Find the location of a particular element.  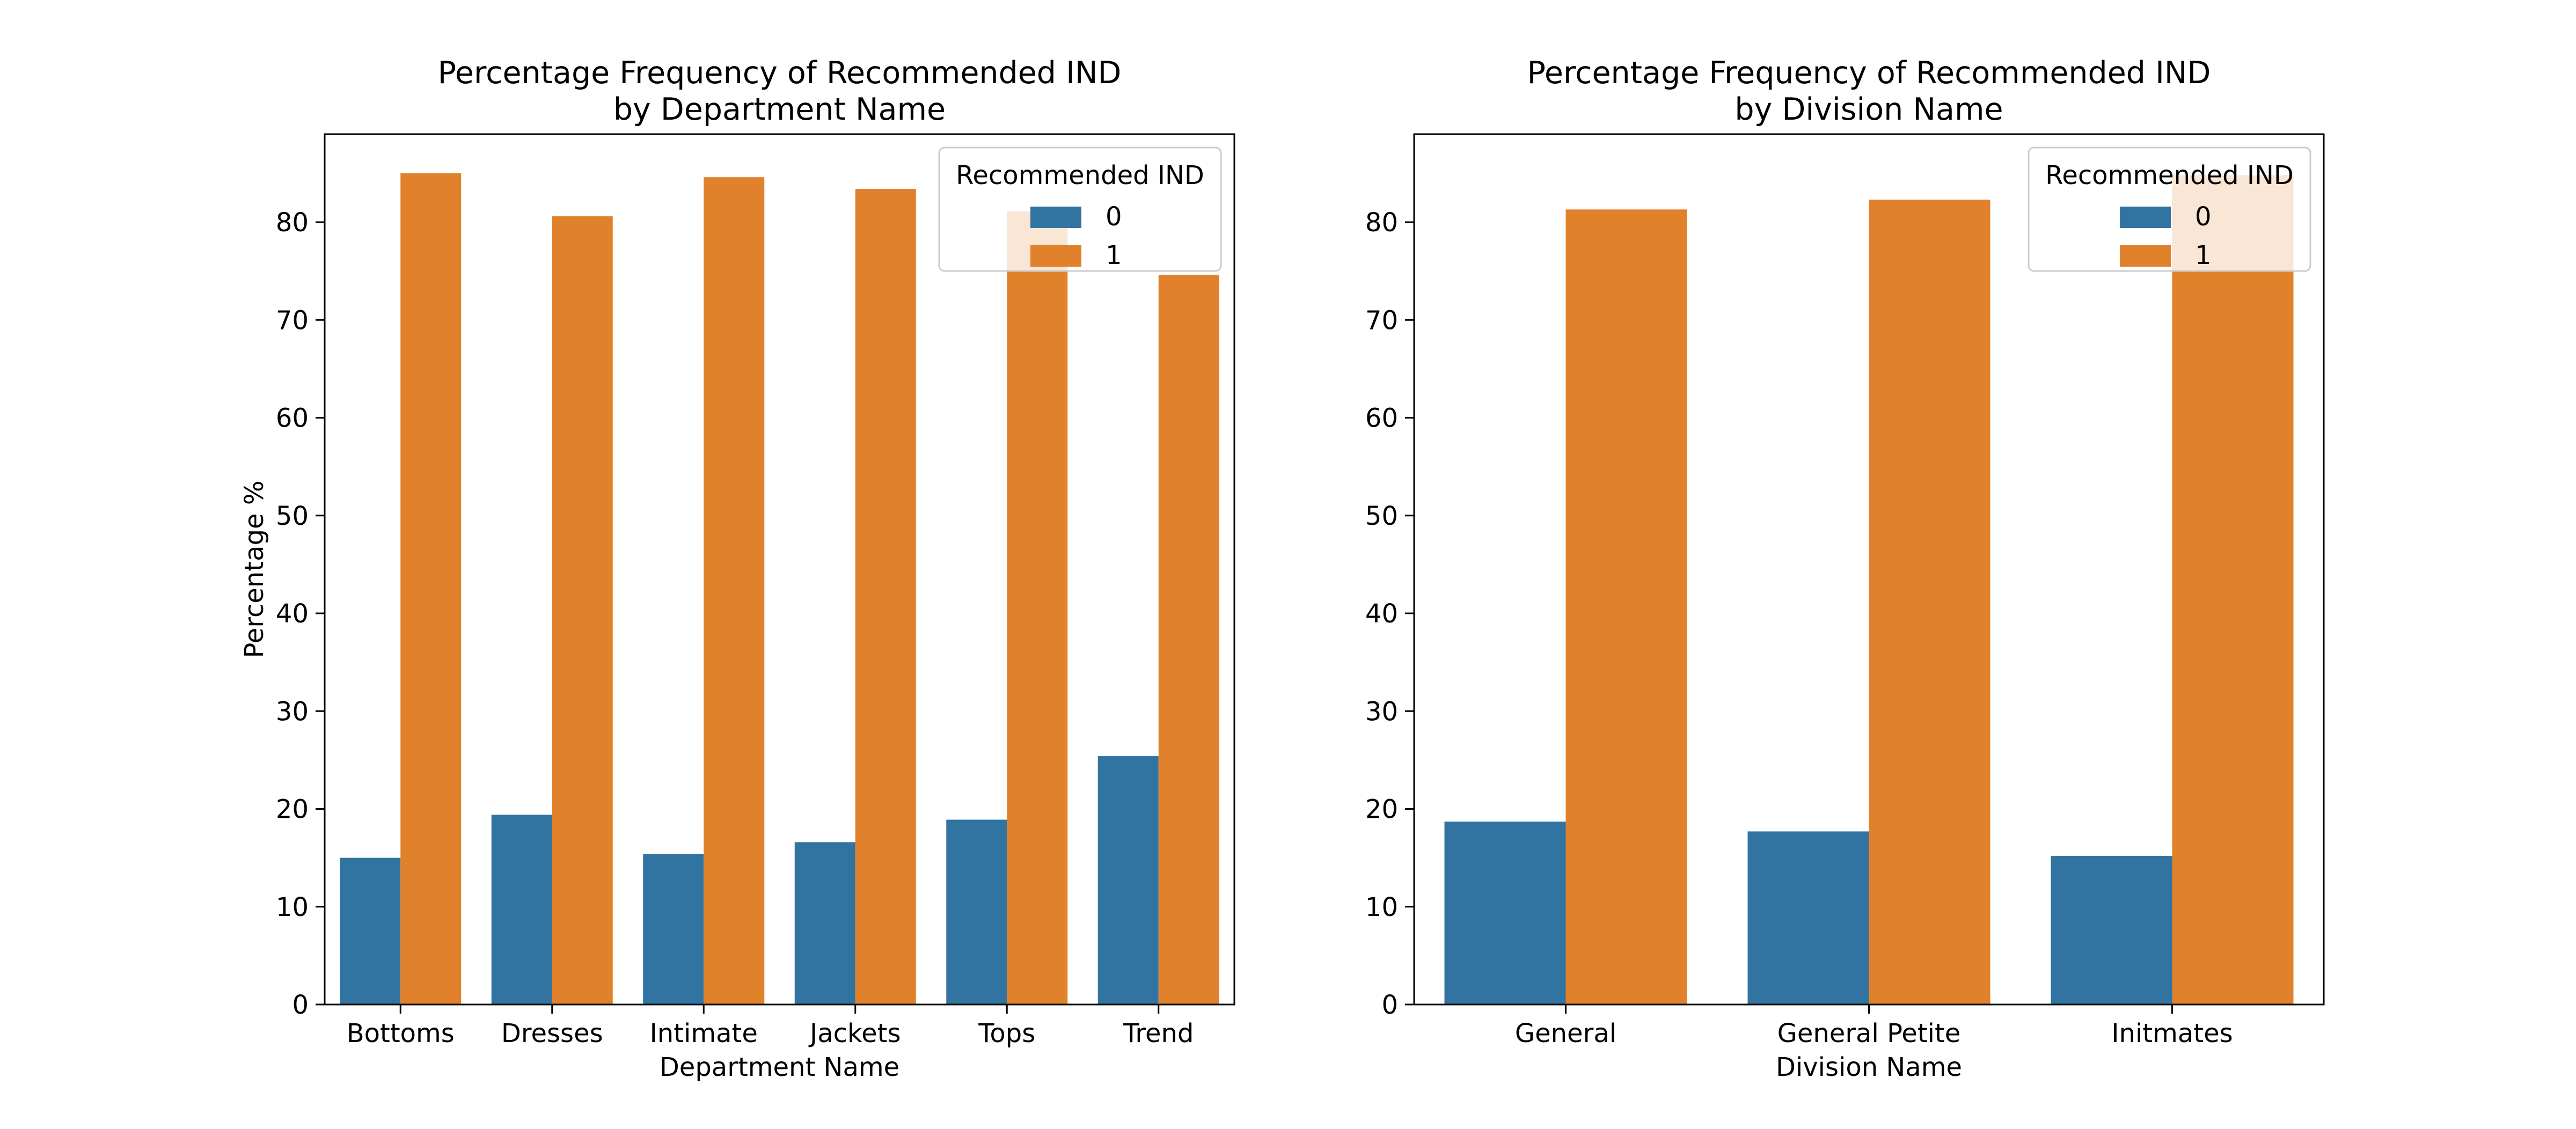

x-tick-label: Bottoms is located at coordinates (401, 1033).